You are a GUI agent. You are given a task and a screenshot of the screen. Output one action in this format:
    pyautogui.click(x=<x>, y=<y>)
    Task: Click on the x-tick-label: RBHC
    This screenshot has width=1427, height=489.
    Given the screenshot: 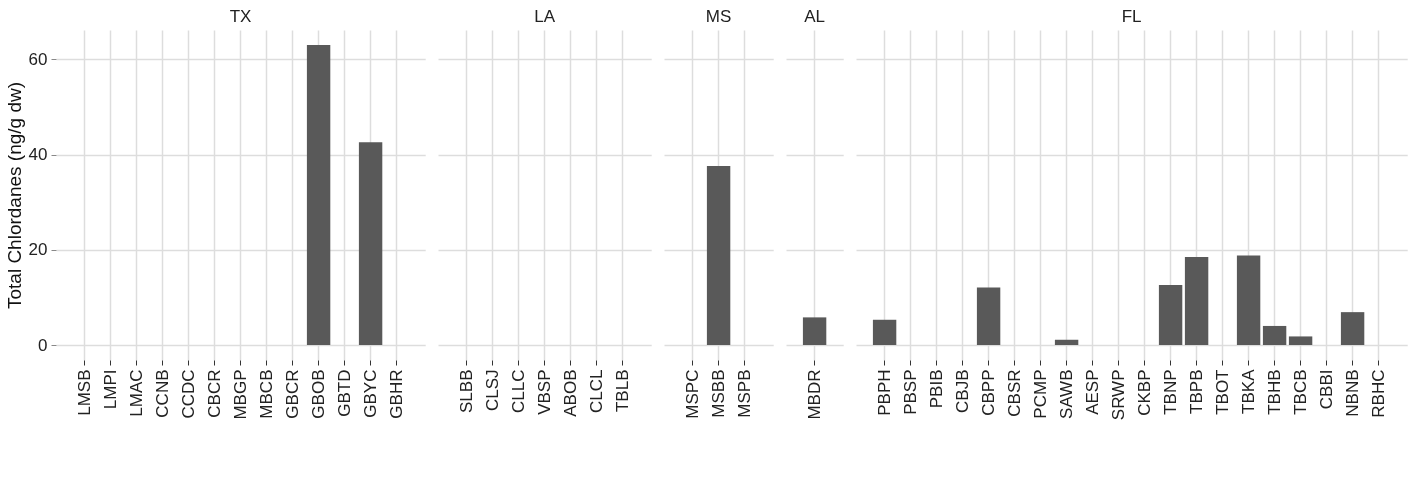 What is the action you would take?
    pyautogui.click(x=1378, y=393)
    